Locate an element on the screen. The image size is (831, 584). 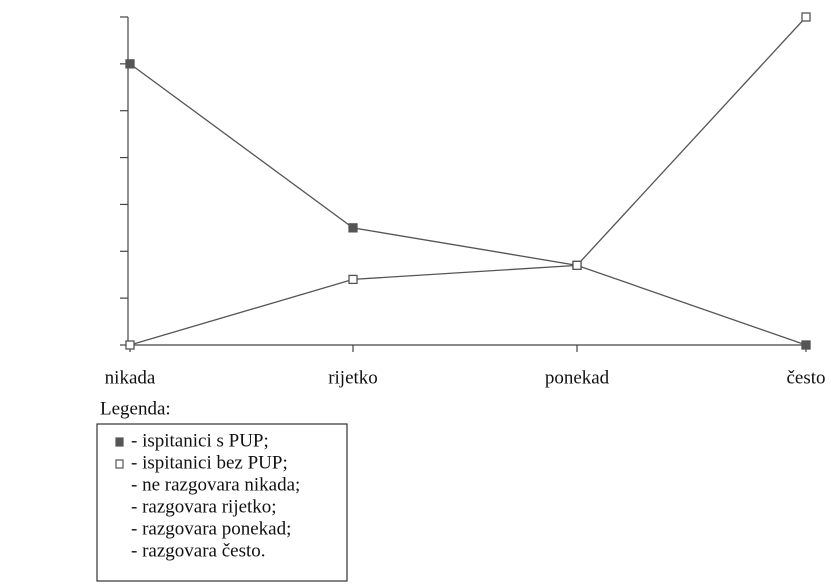
x-tick-label: rijetko is located at coordinates (353, 377).